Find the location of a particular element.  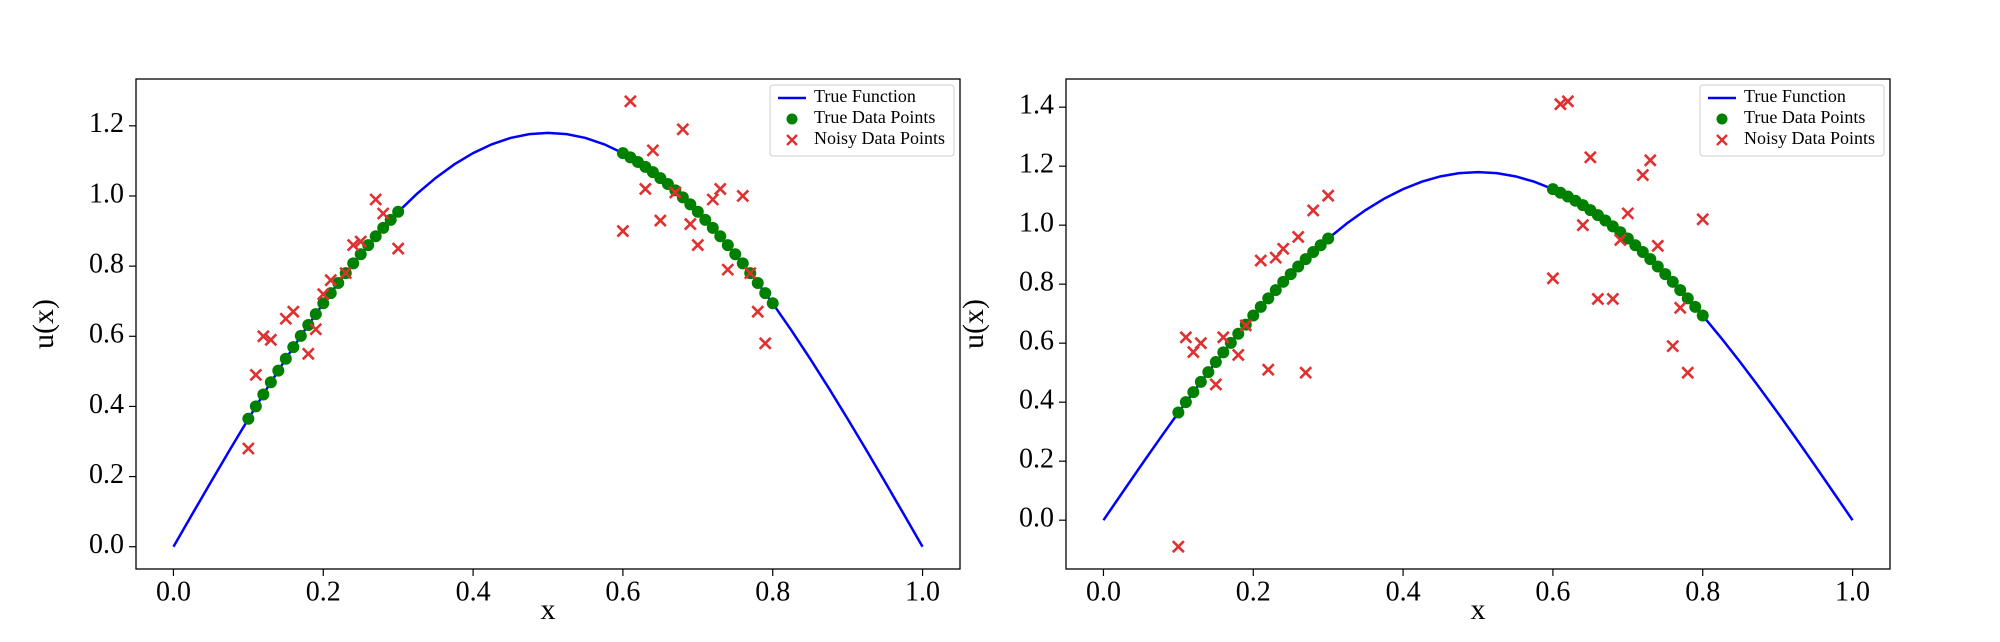

x-tick-label: 0.6 is located at coordinates (1552, 591).